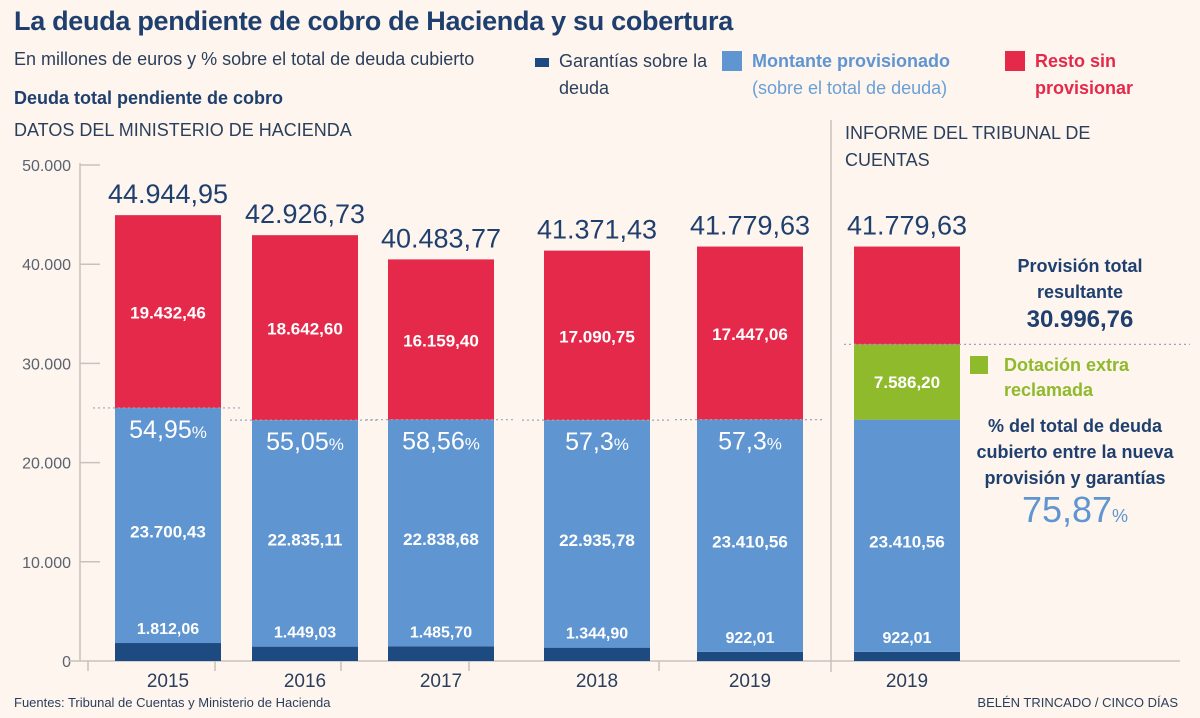 The height and width of the screenshot is (718, 1200). What do you see at coordinates (441, 681) in the screenshot?
I see `x-tick-label: 2017` at bounding box center [441, 681].